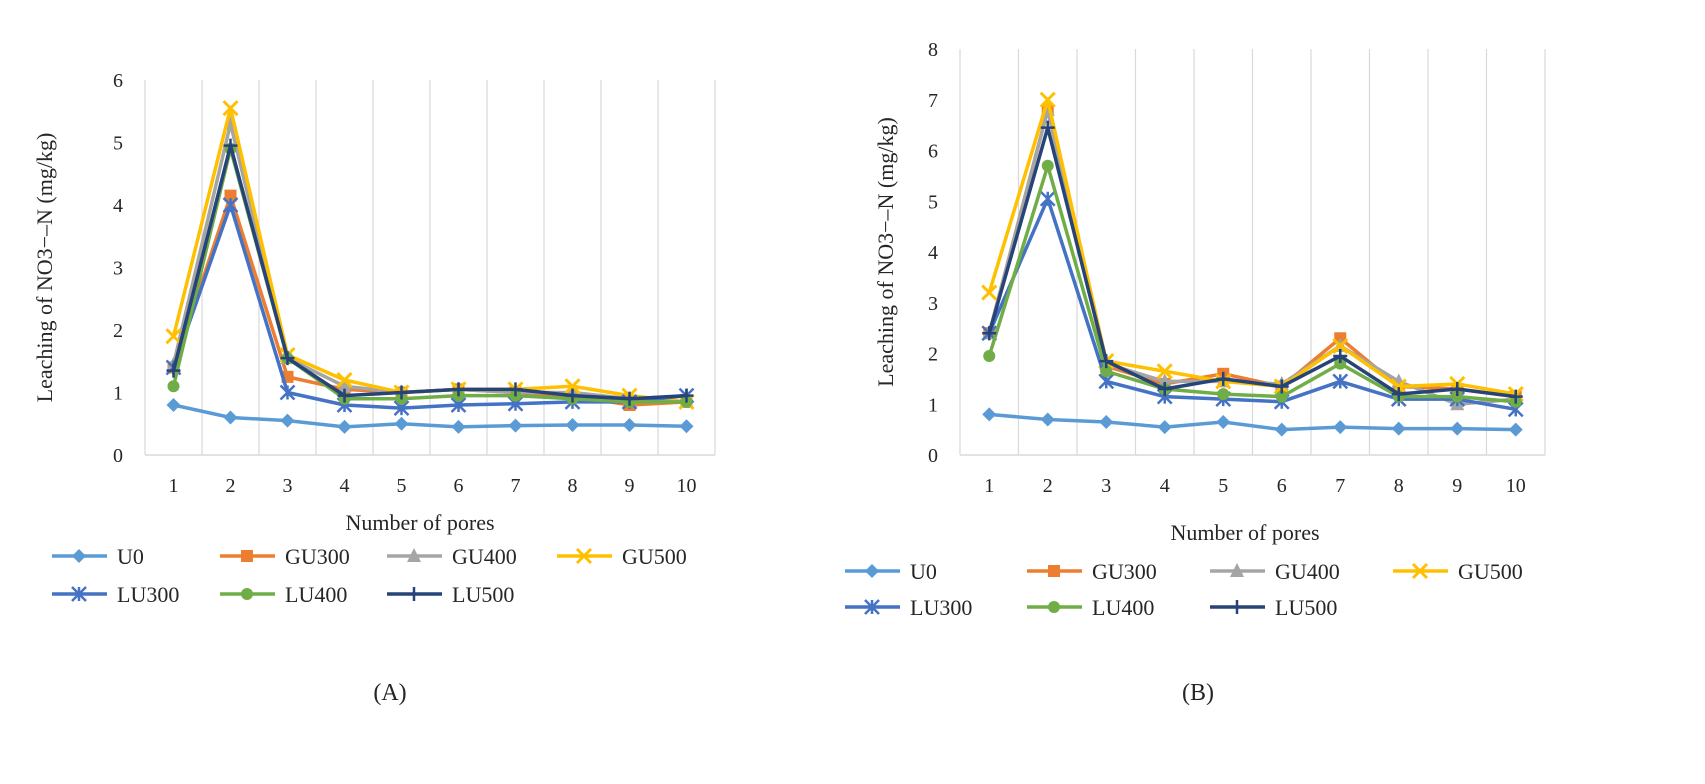 Image resolution: width=1705 pixels, height=784 pixels. Describe the element at coordinates (923, 571) in the screenshot. I see `legend-label: U0` at that location.